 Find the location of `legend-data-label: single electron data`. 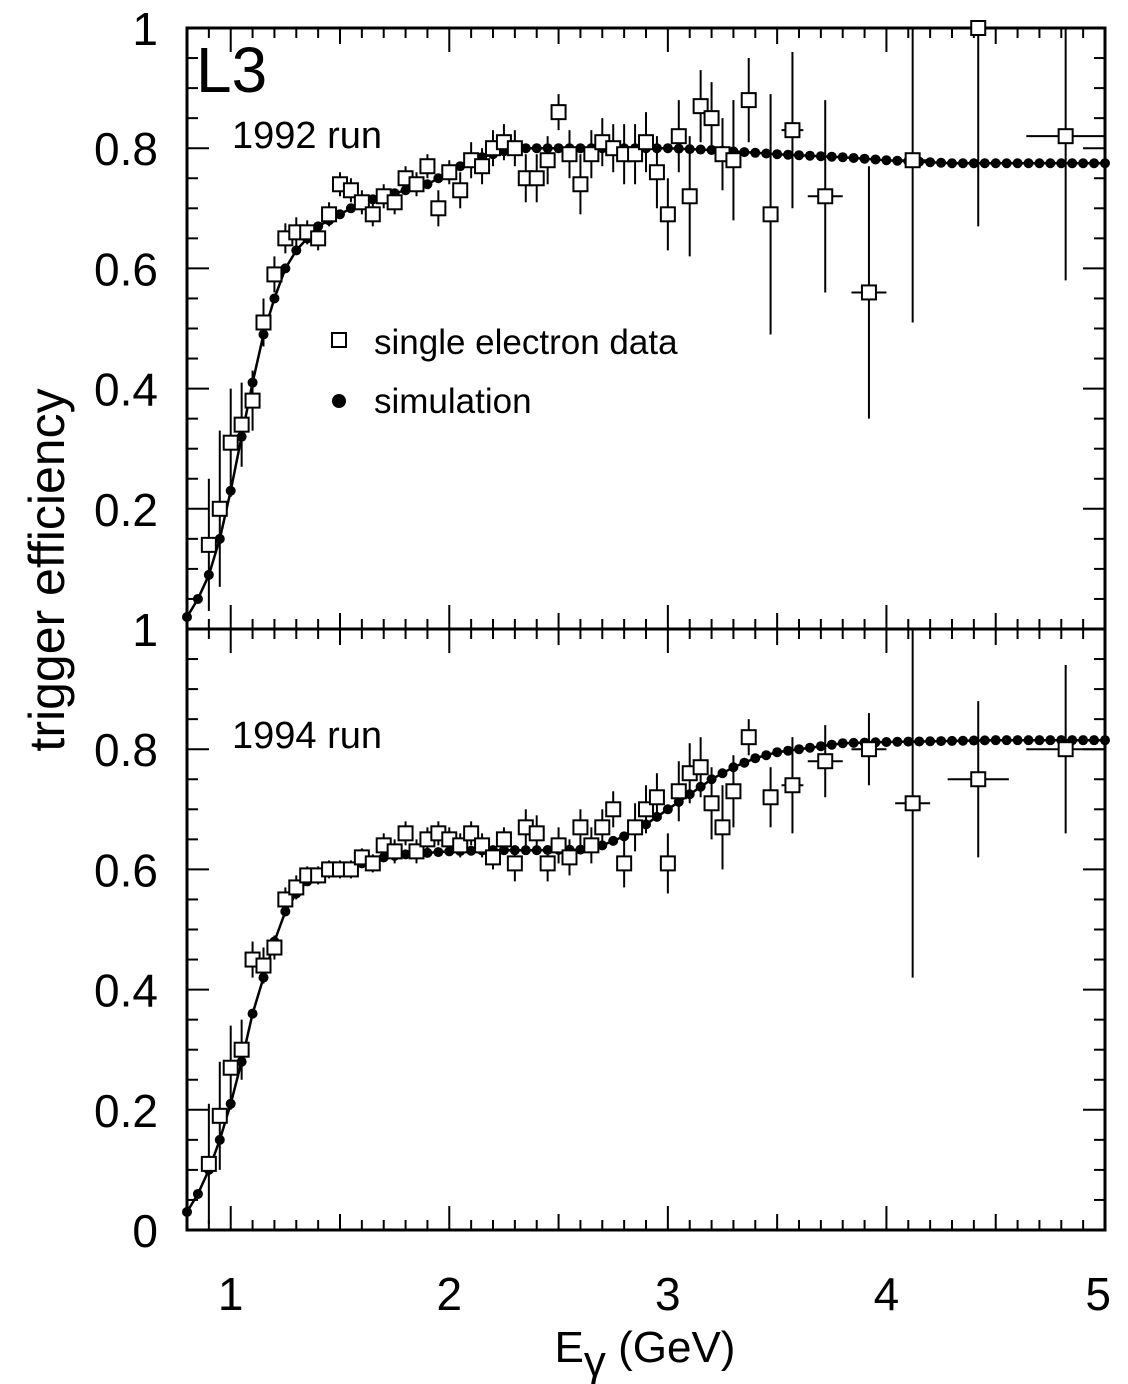

legend-data-label: single electron data is located at coordinates (526, 342).